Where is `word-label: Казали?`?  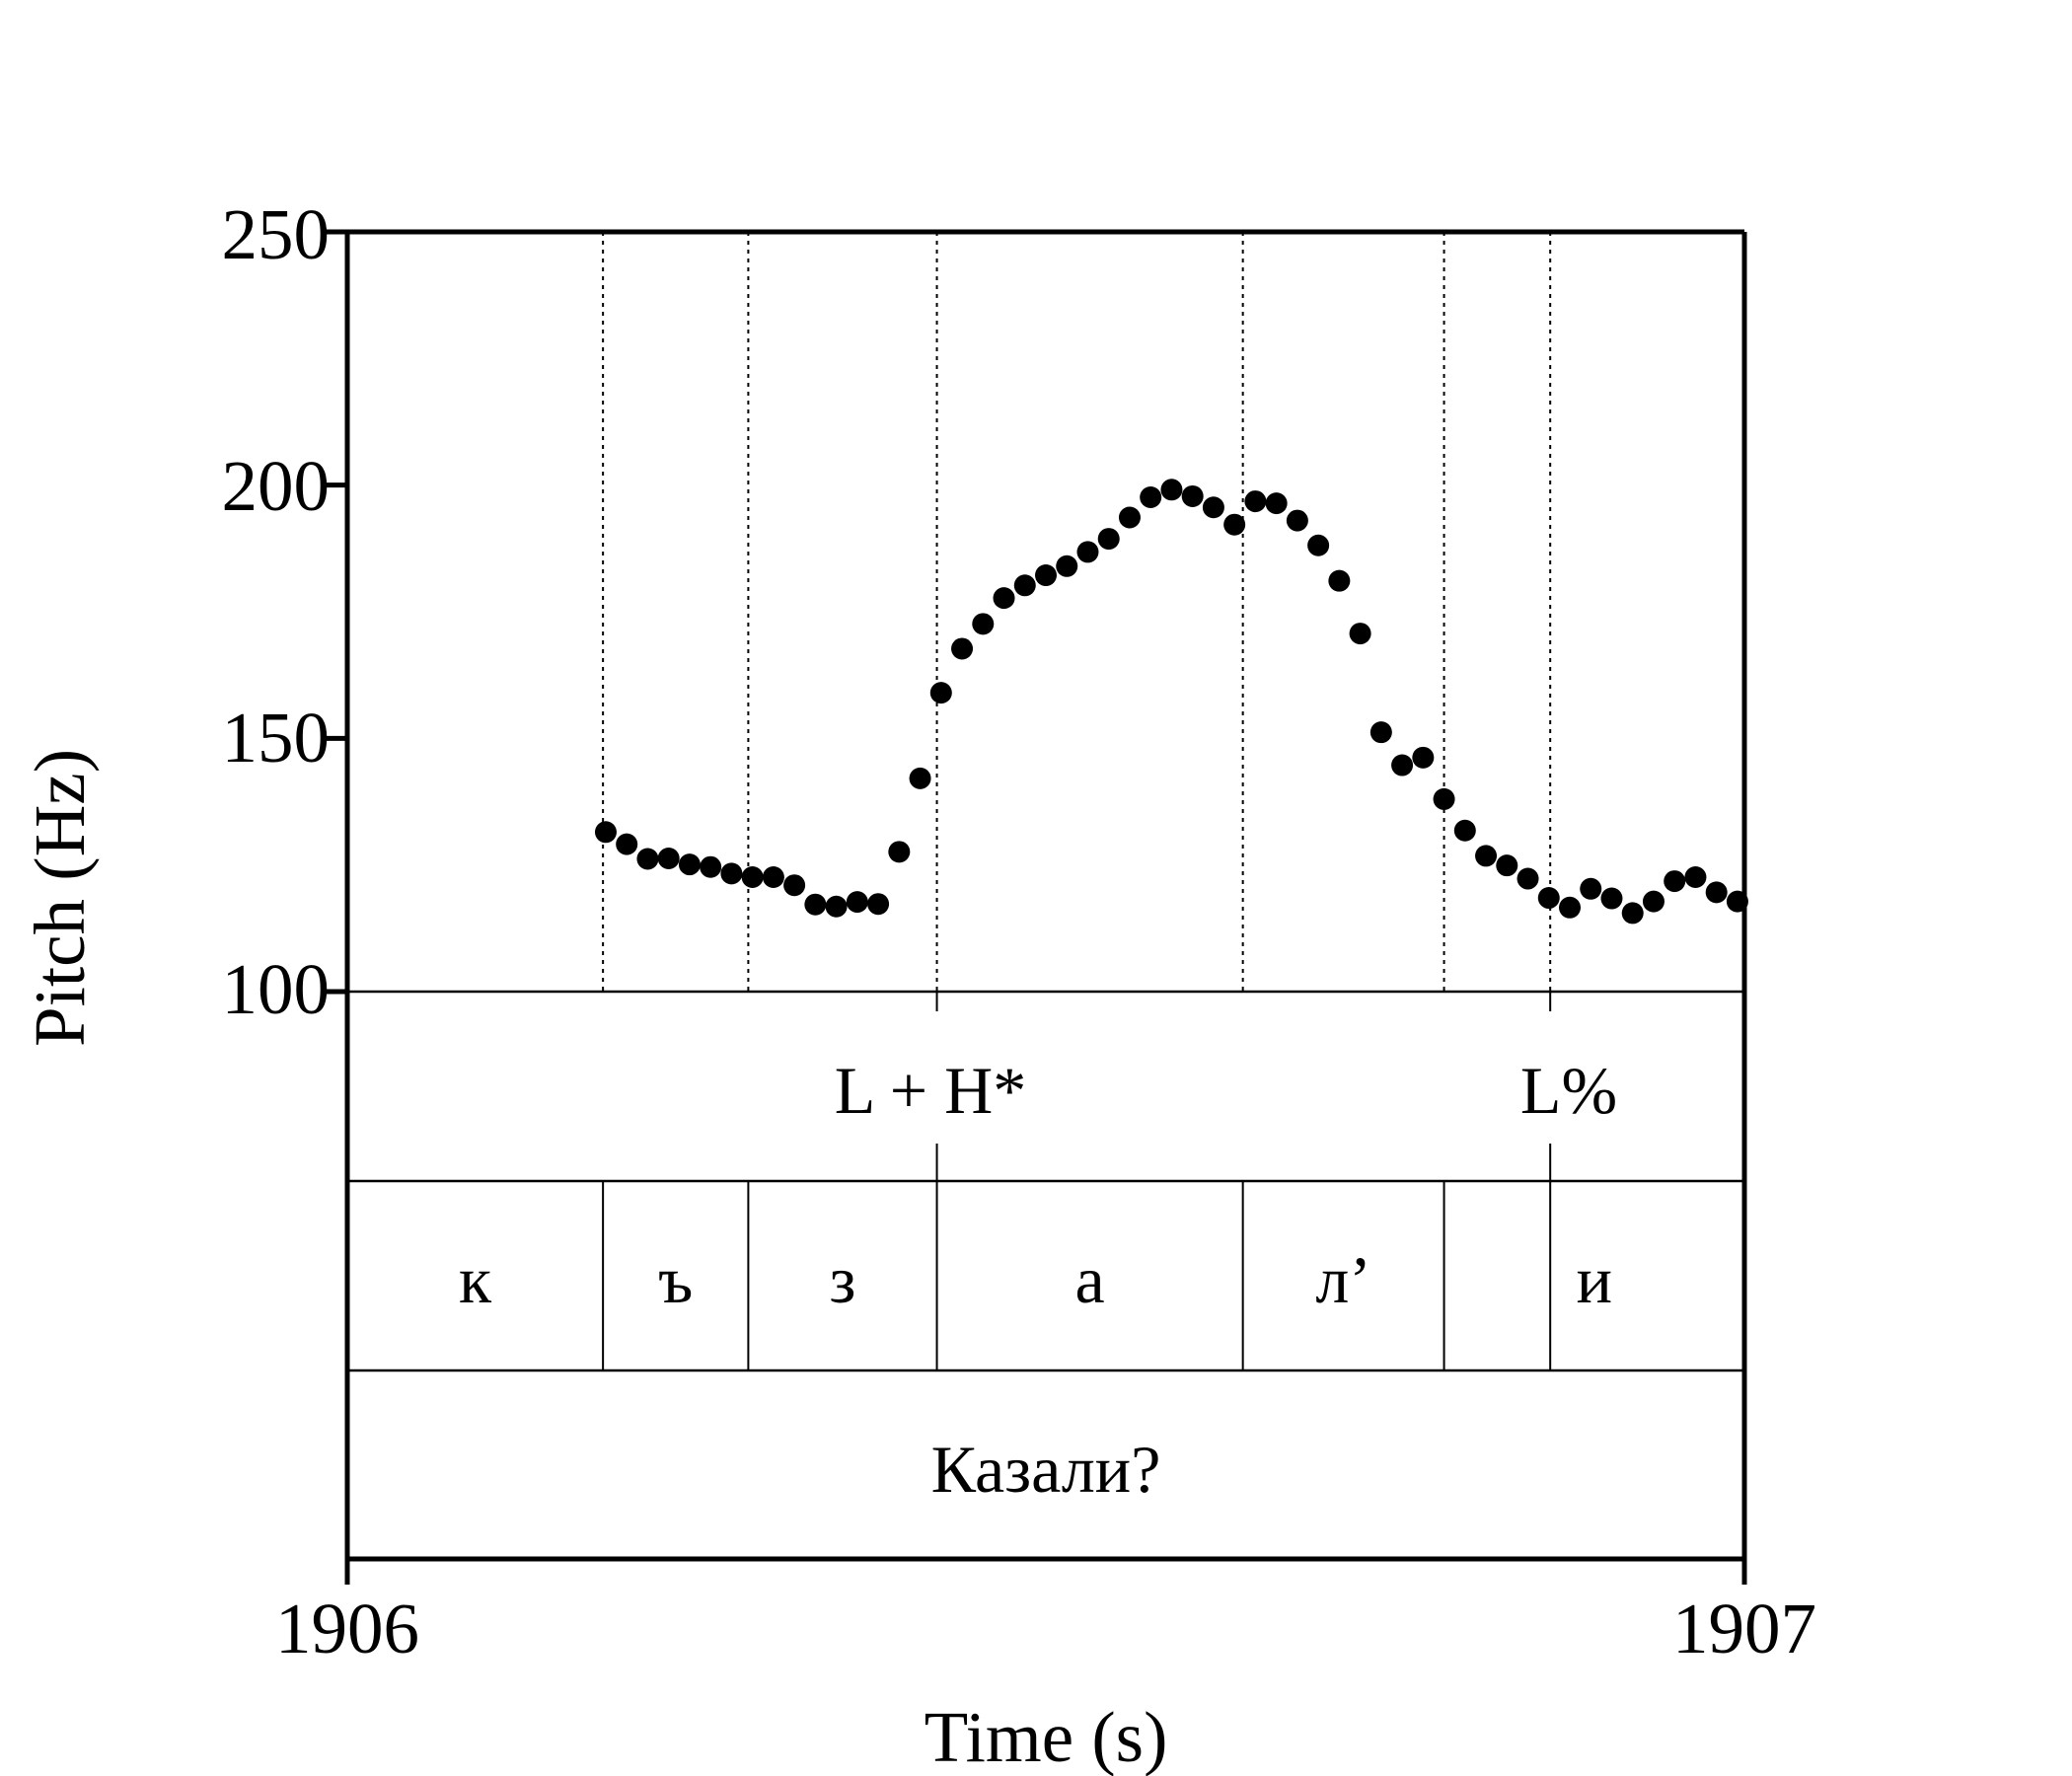 word-label: Казали? is located at coordinates (1046, 1469).